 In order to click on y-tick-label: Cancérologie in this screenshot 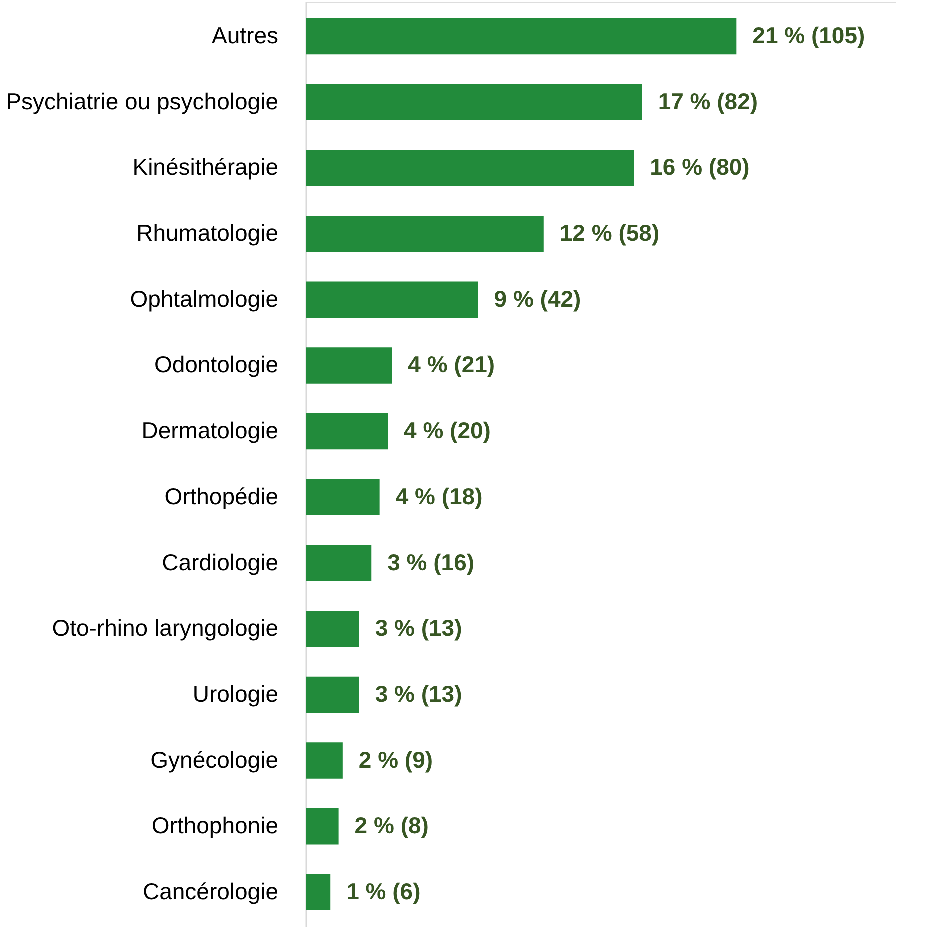, I will do `click(210, 891)`.